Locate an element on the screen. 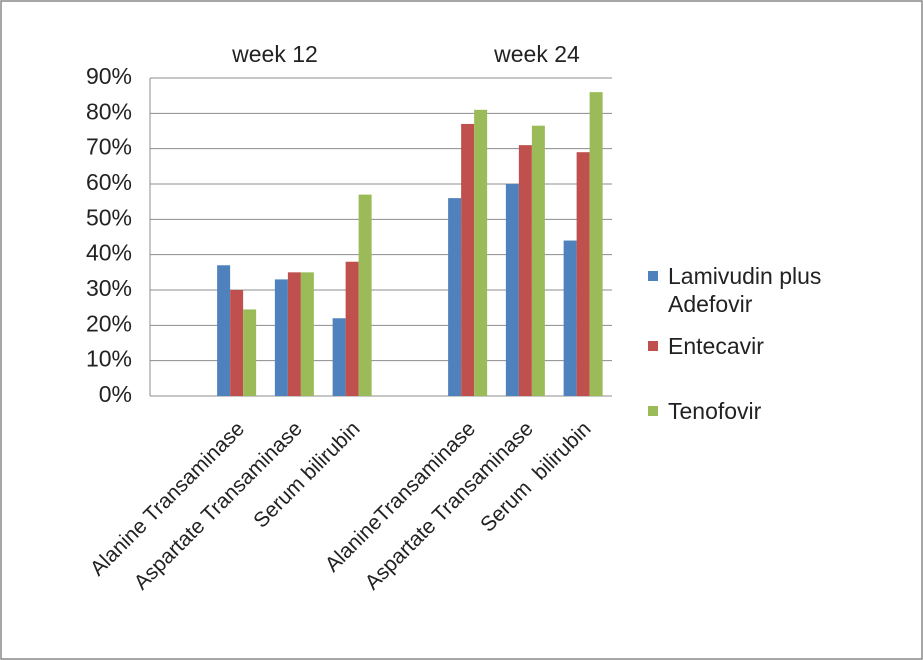 The height and width of the screenshot is (660, 923). legend-item: Entecavir is located at coordinates (763, 346).